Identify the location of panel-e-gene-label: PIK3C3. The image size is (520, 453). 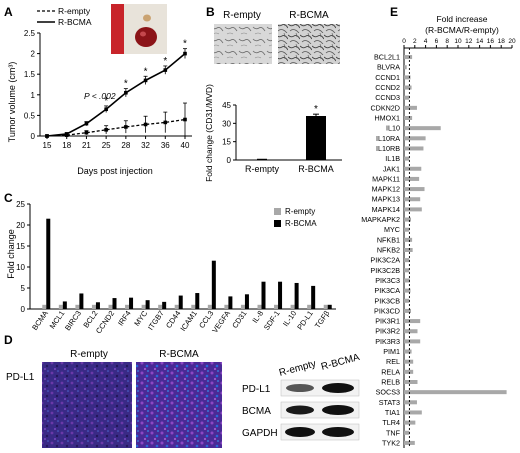
(387, 280).